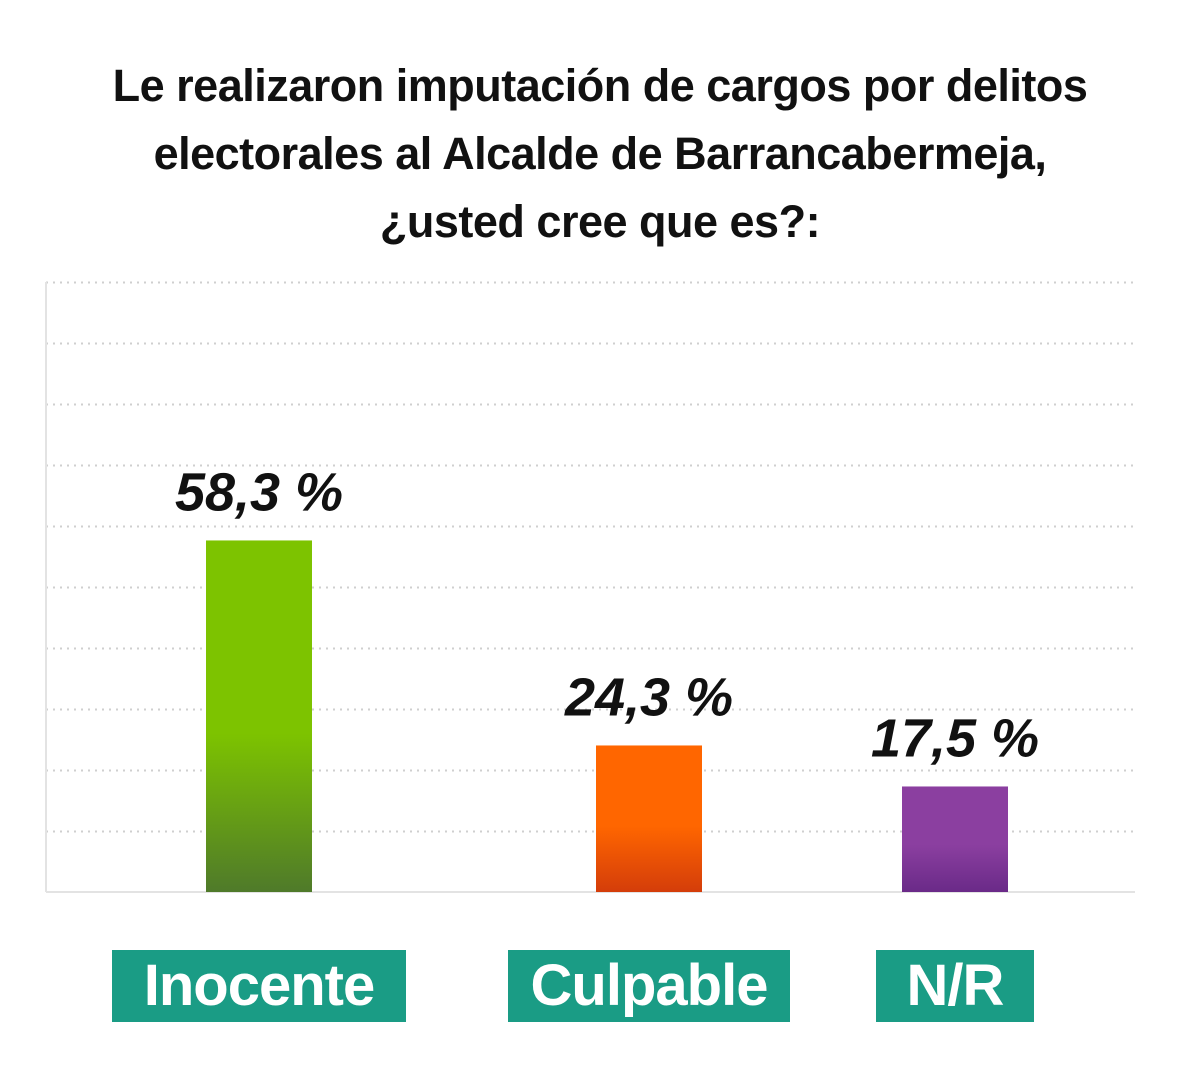  Describe the element at coordinates (955, 738) in the screenshot. I see `value-label-nr: 17,5 %` at that location.